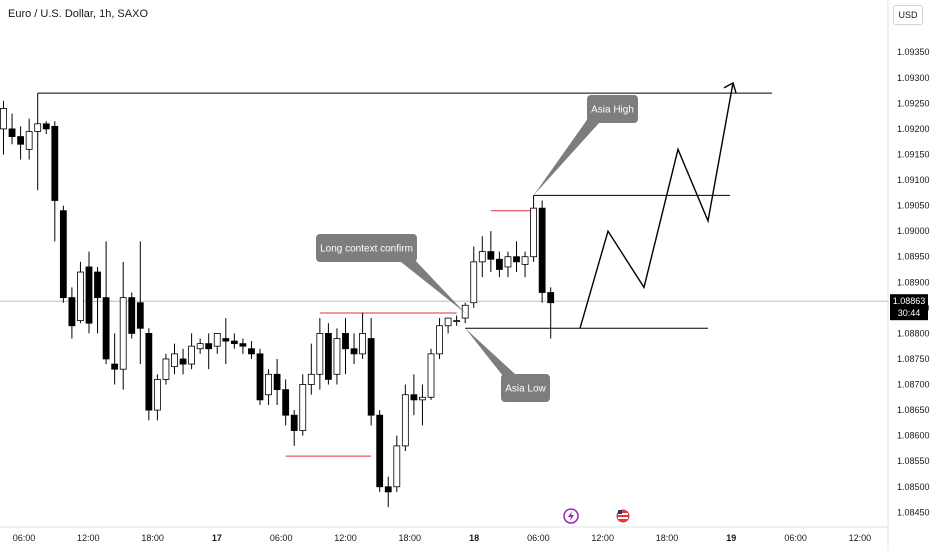 Image resolution: width=932 pixels, height=550 pixels. What do you see at coordinates (909, 313) in the screenshot?
I see `bar-countdown: 30:44` at bounding box center [909, 313].